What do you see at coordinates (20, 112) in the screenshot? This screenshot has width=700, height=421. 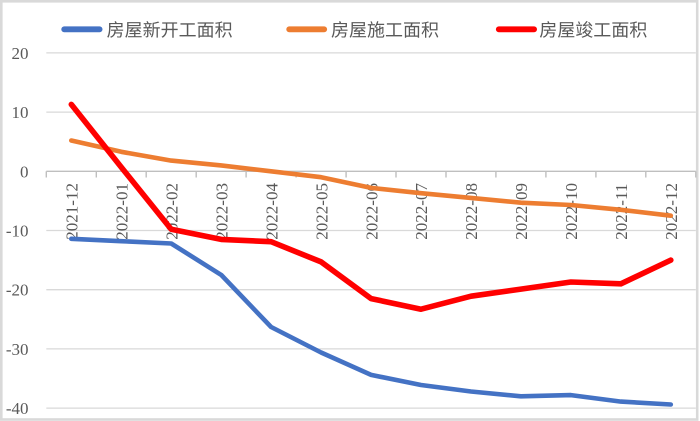 I see `svg-text: 10` at bounding box center [20, 112].